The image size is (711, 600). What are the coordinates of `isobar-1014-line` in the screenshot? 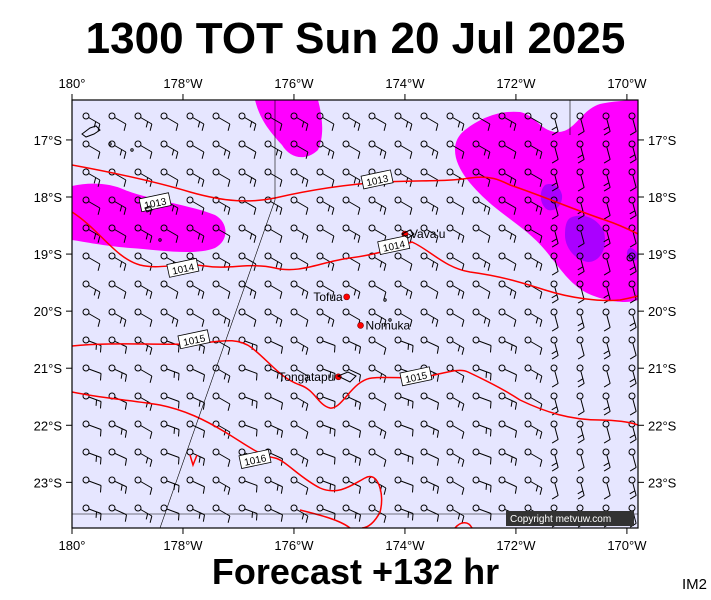 It's located at (355, 256).